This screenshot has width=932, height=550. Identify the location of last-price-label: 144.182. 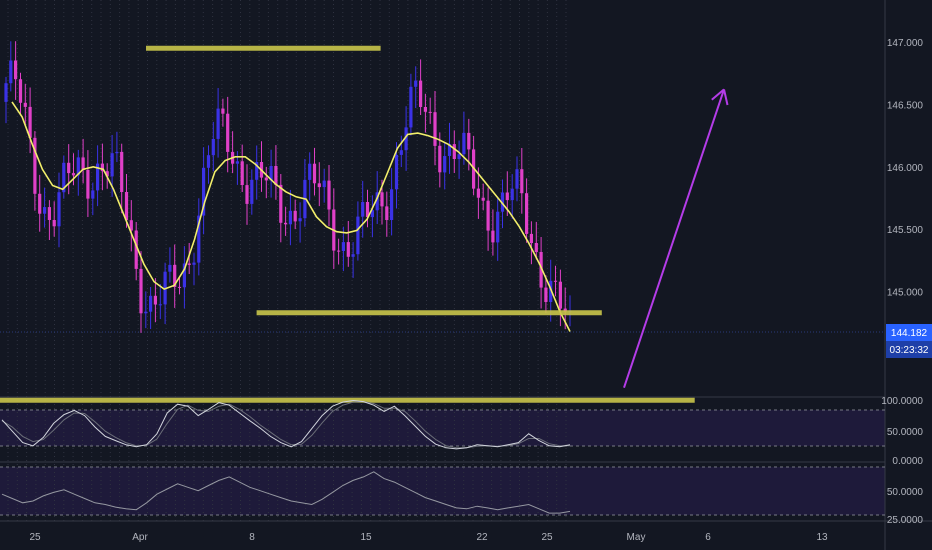
(909, 333).